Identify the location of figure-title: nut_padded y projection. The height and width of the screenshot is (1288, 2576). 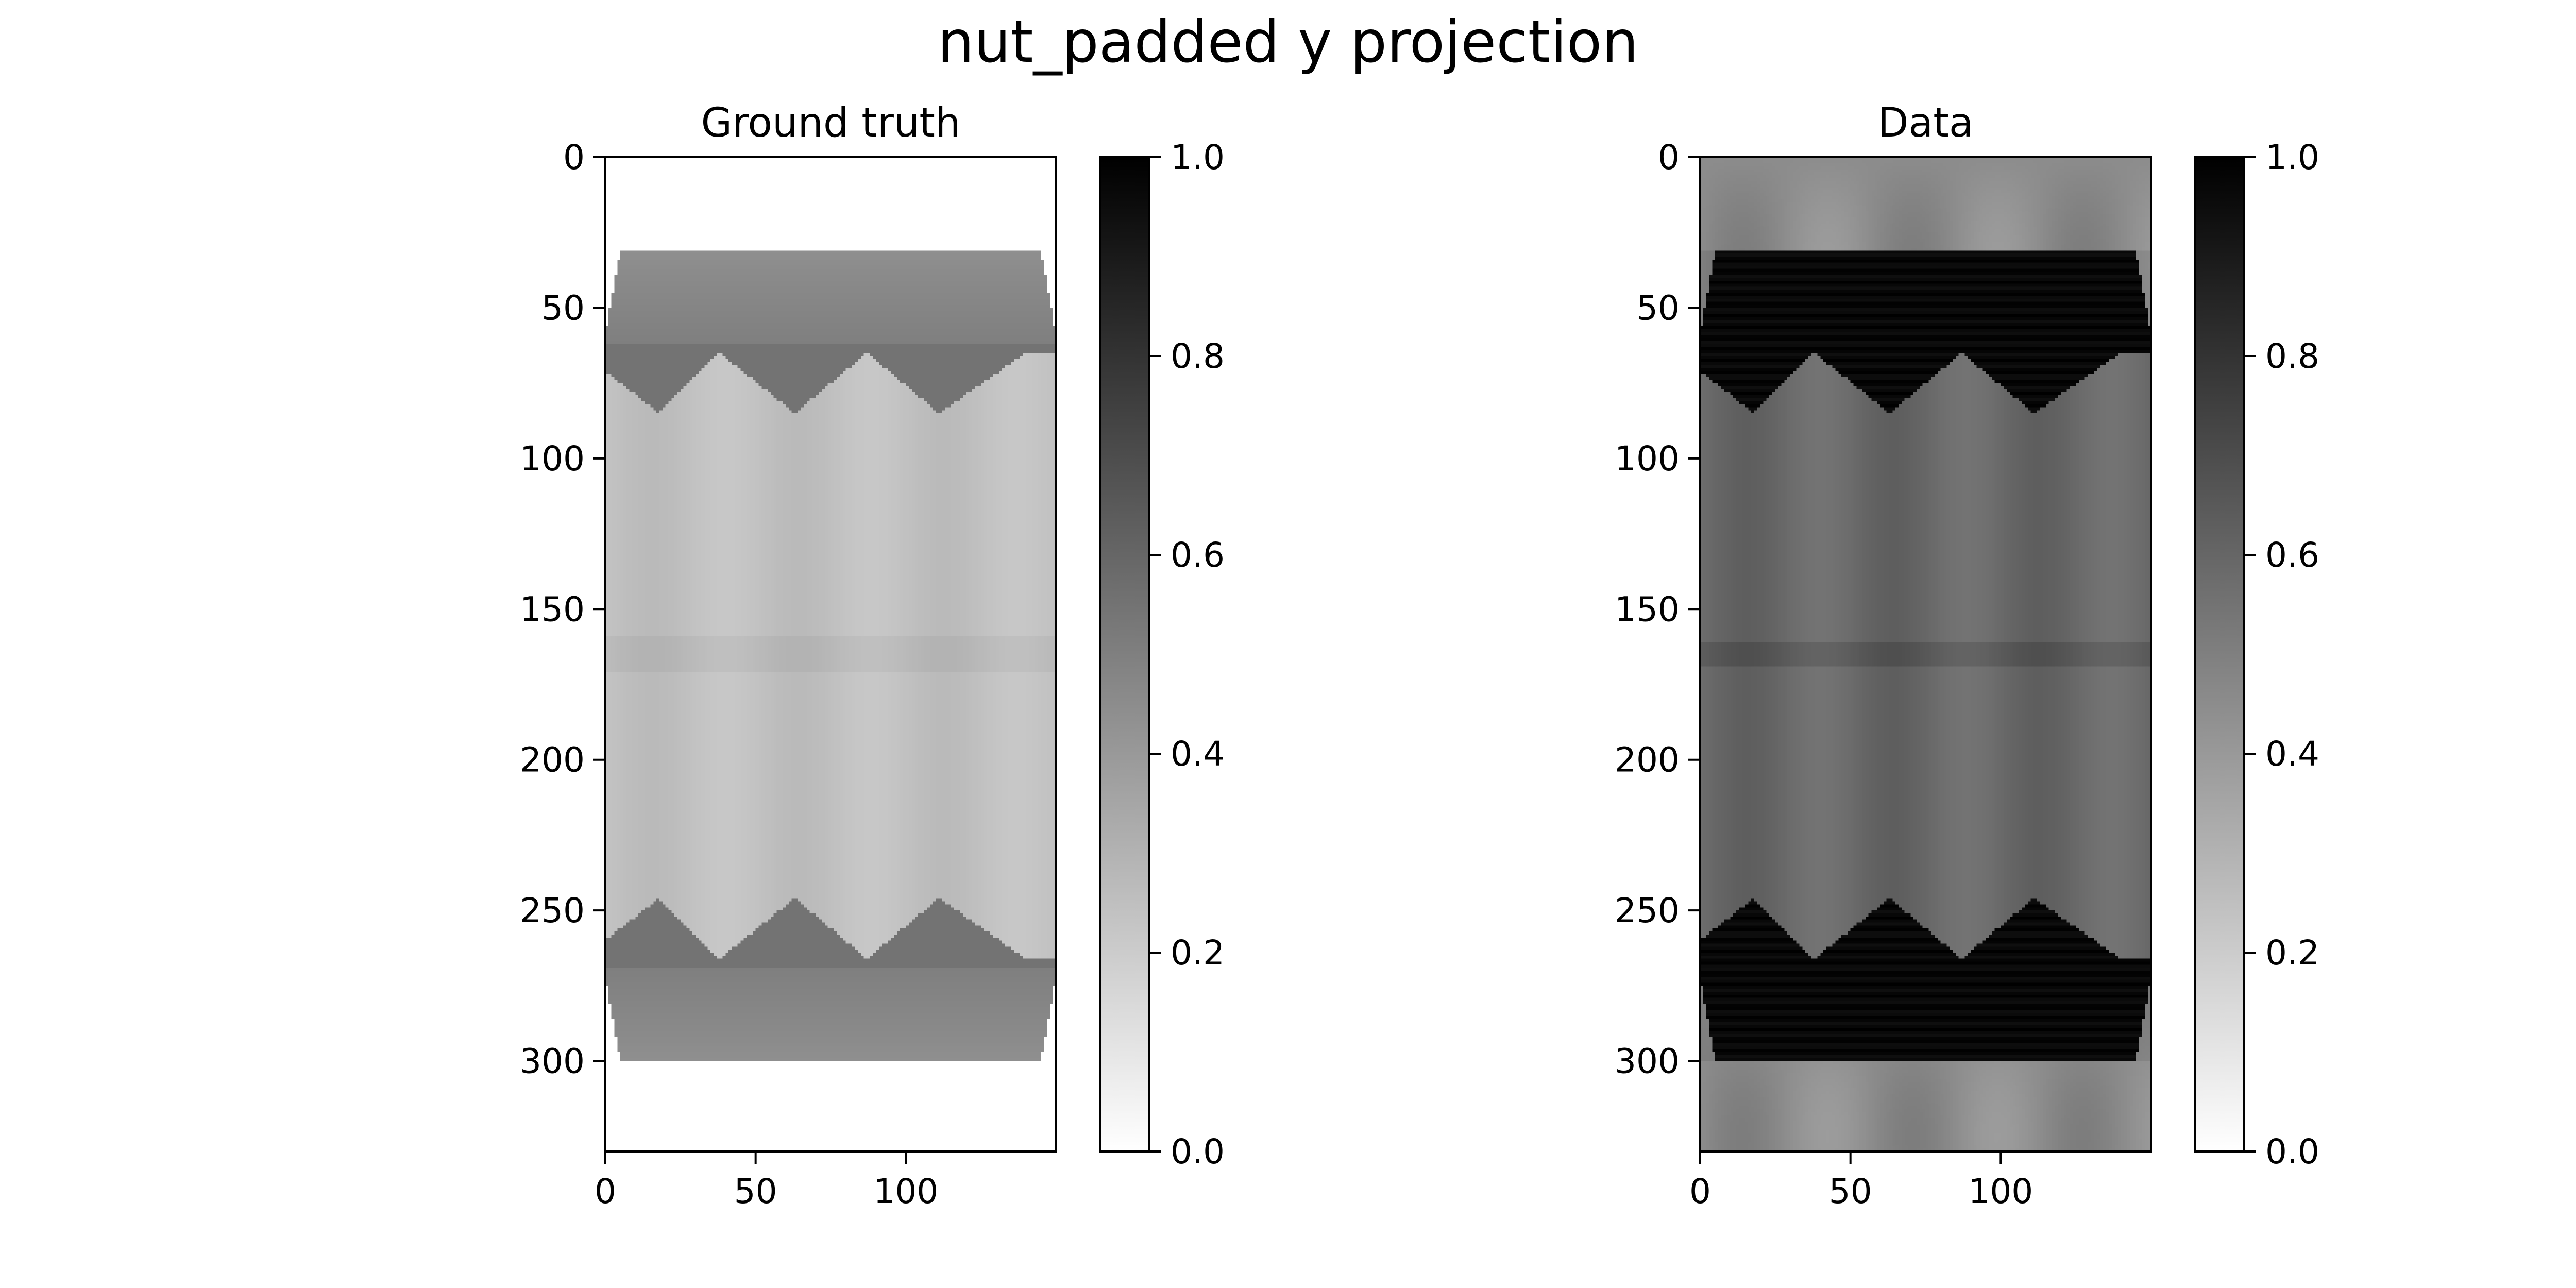
(1288, 43).